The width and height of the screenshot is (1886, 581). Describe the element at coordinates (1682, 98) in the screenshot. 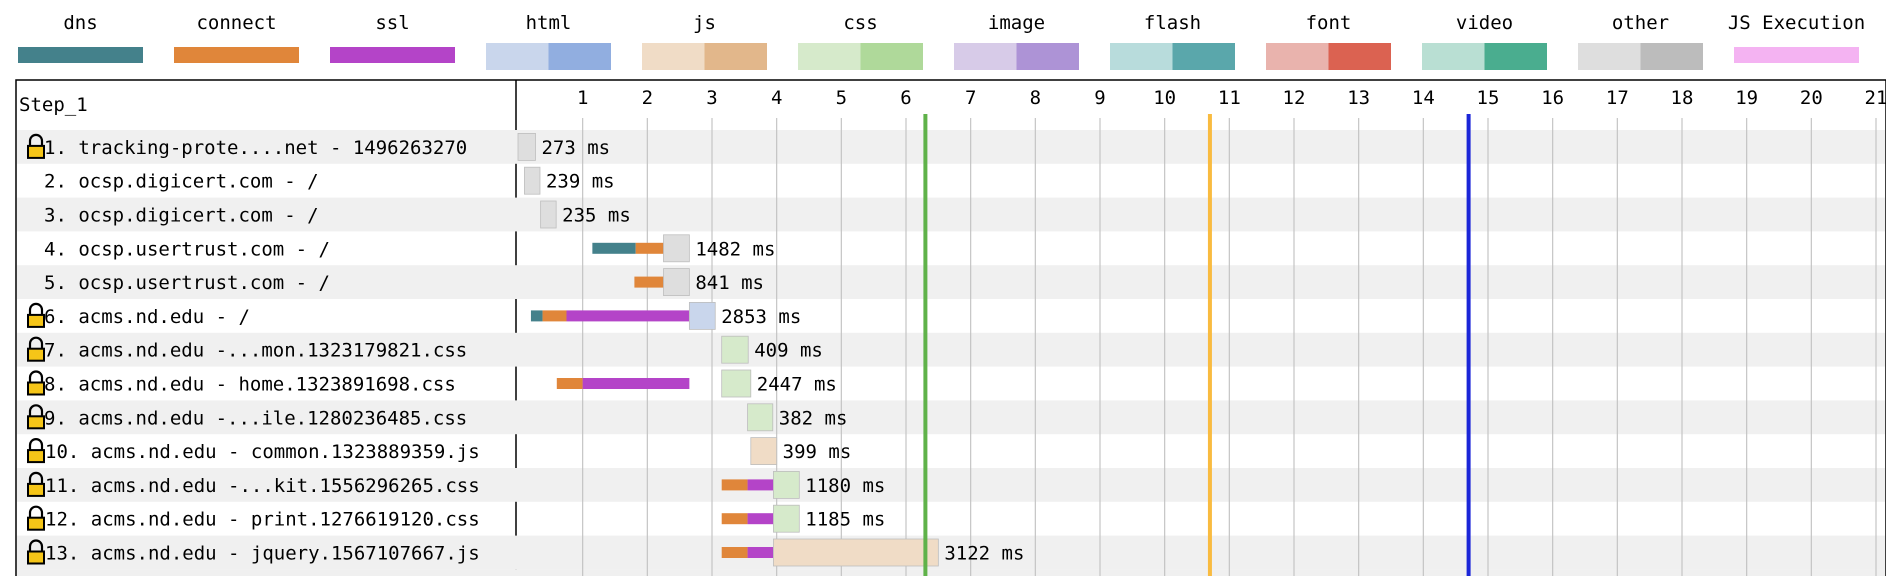

I see `tick-label: 18` at that location.